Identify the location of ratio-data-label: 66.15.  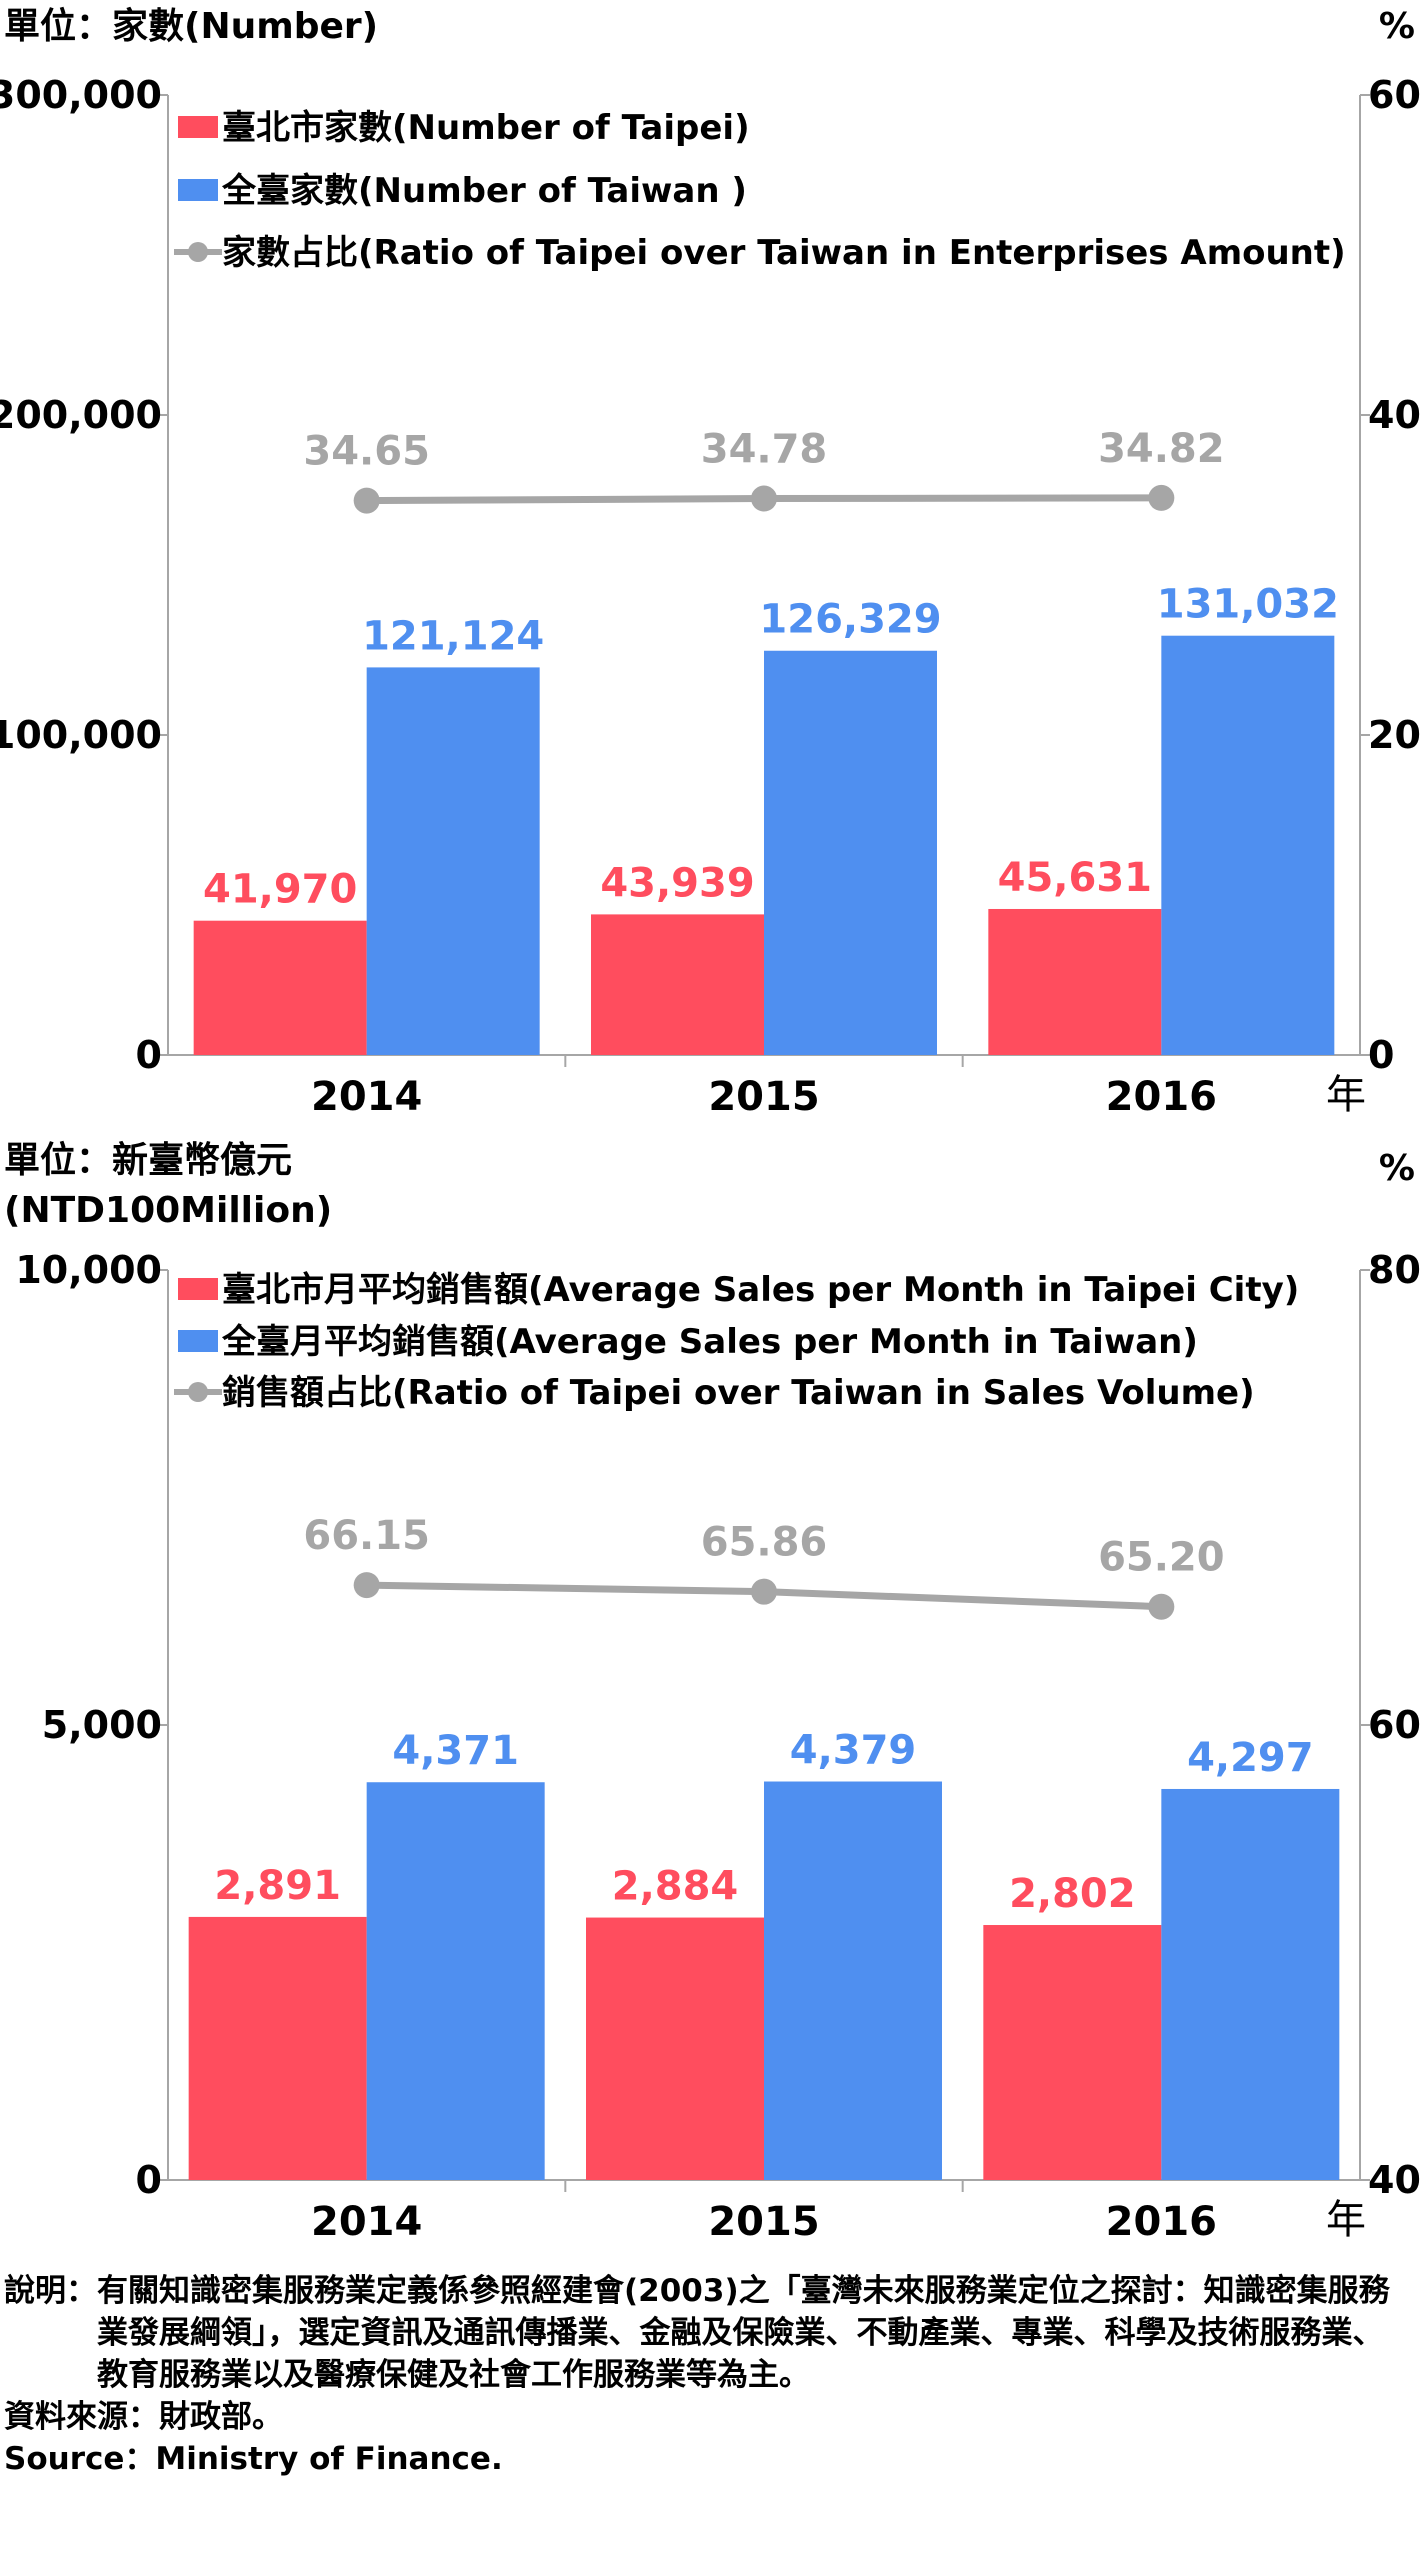
(366, 1536).